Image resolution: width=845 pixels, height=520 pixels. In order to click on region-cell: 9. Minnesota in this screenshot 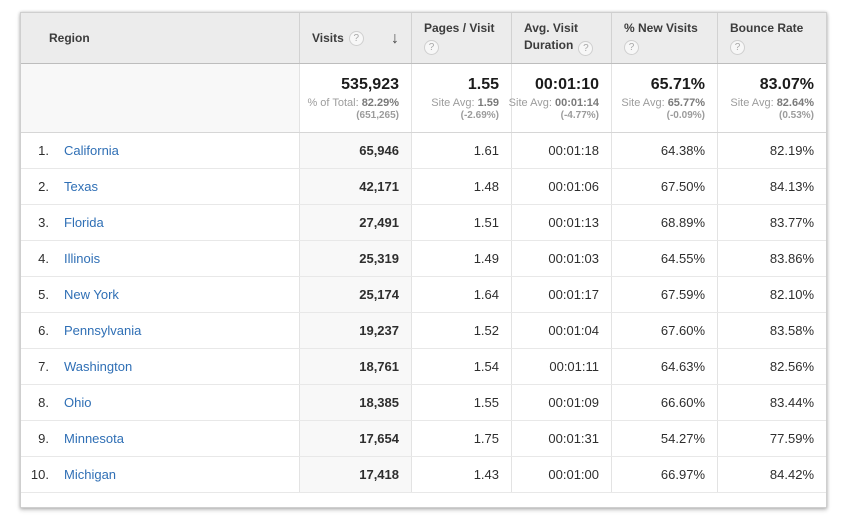, I will do `click(160, 438)`.